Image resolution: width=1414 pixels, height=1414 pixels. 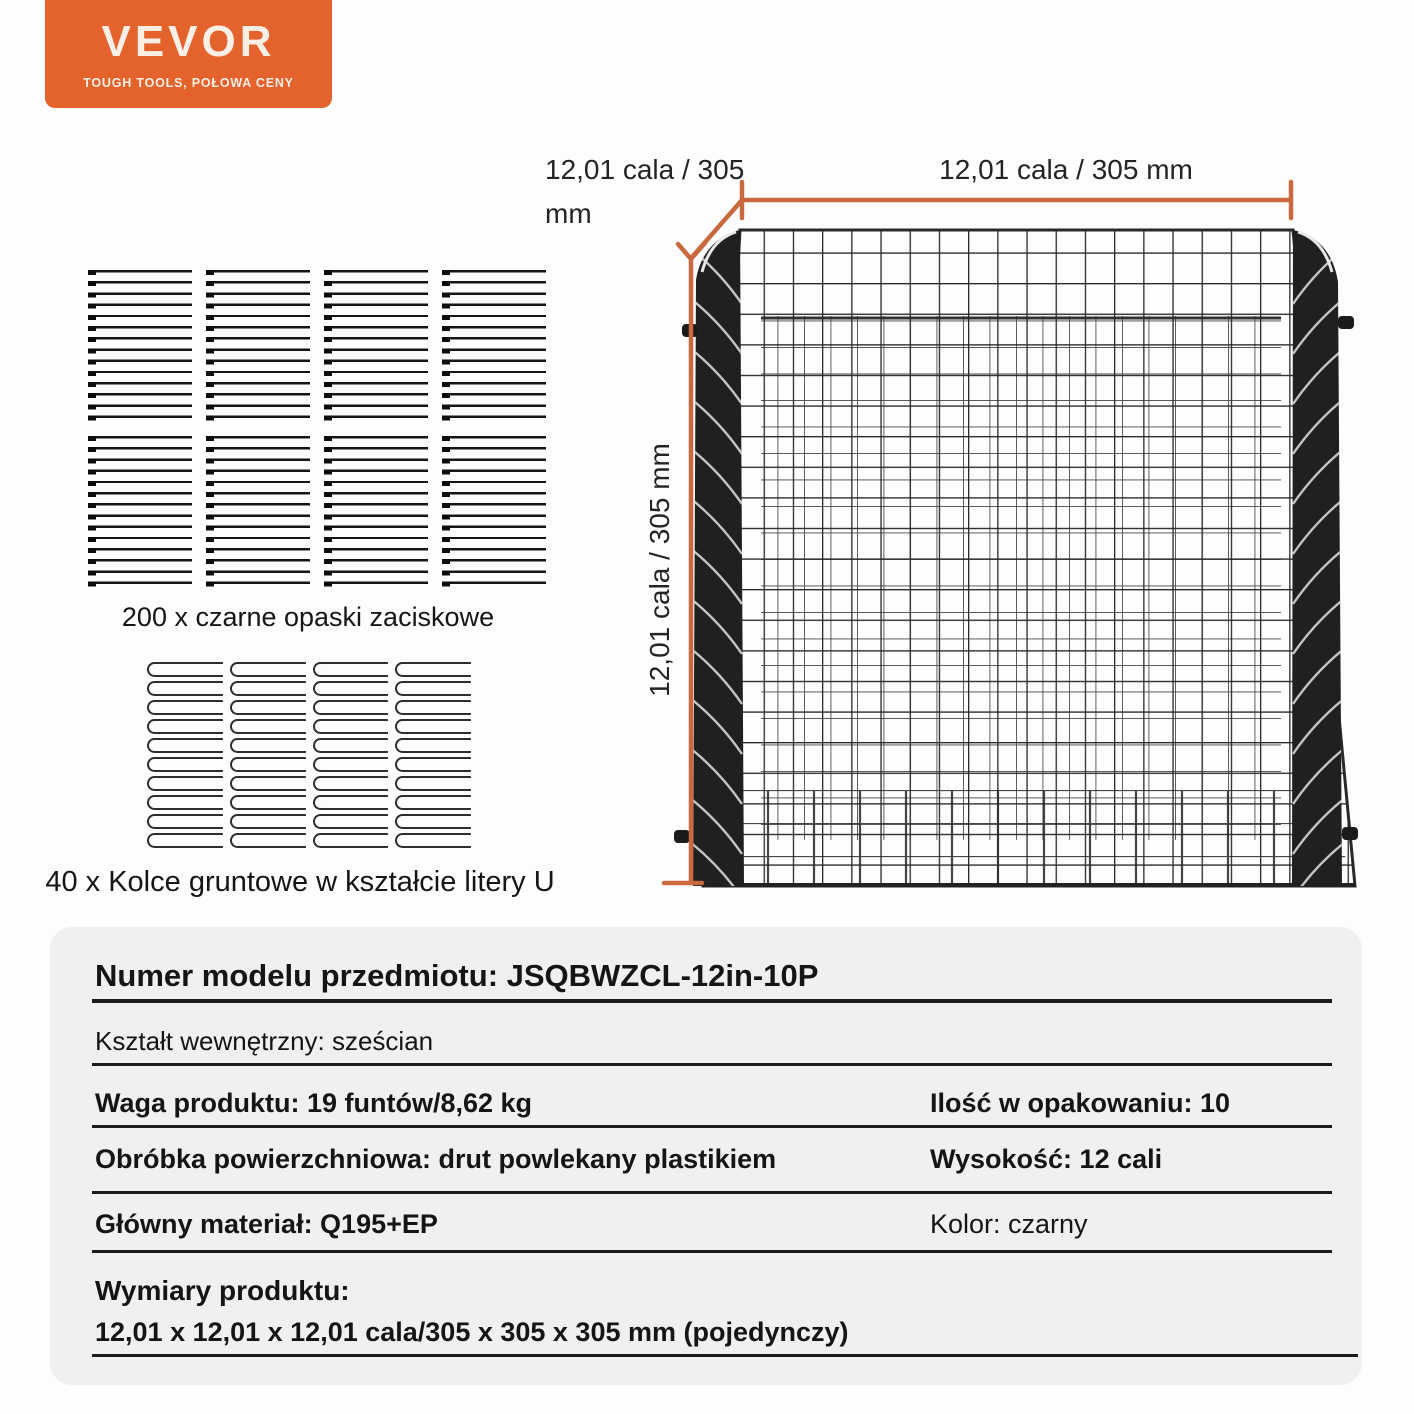 What do you see at coordinates (308, 617) in the screenshot?
I see `zip-ties-caption: 200 x czarne opaski zaciskowe` at bounding box center [308, 617].